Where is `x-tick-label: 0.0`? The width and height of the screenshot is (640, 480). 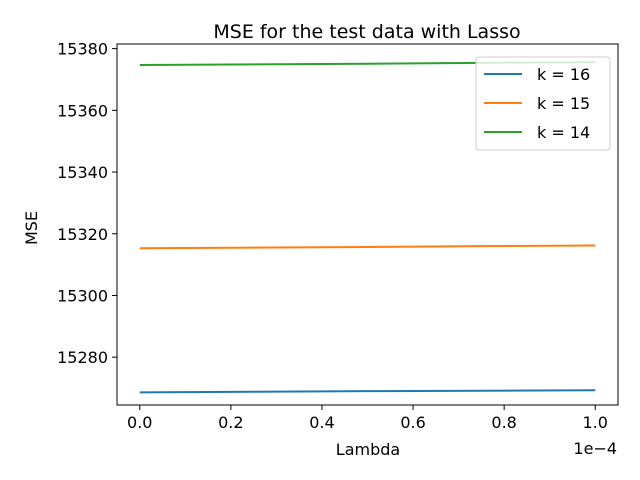
x-tick-label: 0.0 is located at coordinates (139, 422).